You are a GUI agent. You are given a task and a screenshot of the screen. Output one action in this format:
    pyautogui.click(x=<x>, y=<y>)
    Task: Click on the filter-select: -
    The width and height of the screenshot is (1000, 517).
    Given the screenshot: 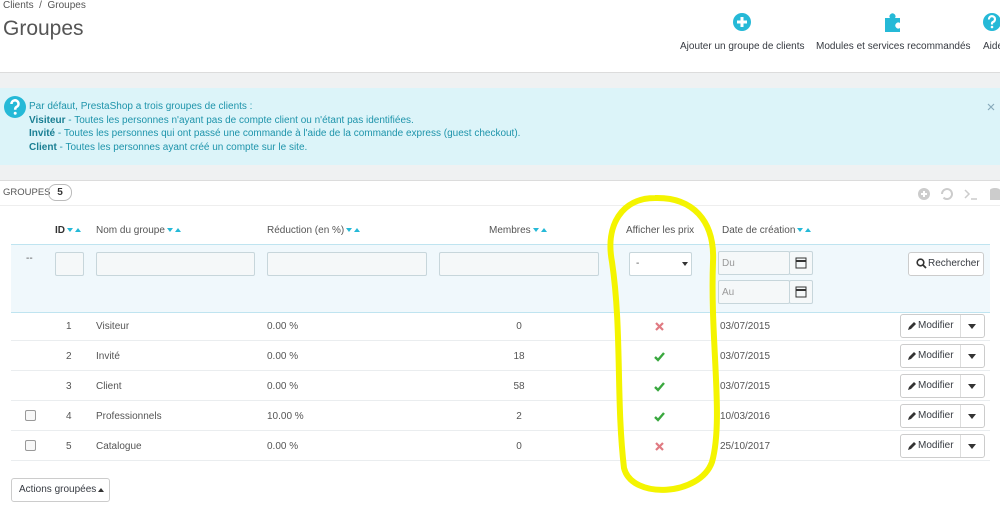 What is the action you would take?
    pyautogui.click(x=660, y=264)
    